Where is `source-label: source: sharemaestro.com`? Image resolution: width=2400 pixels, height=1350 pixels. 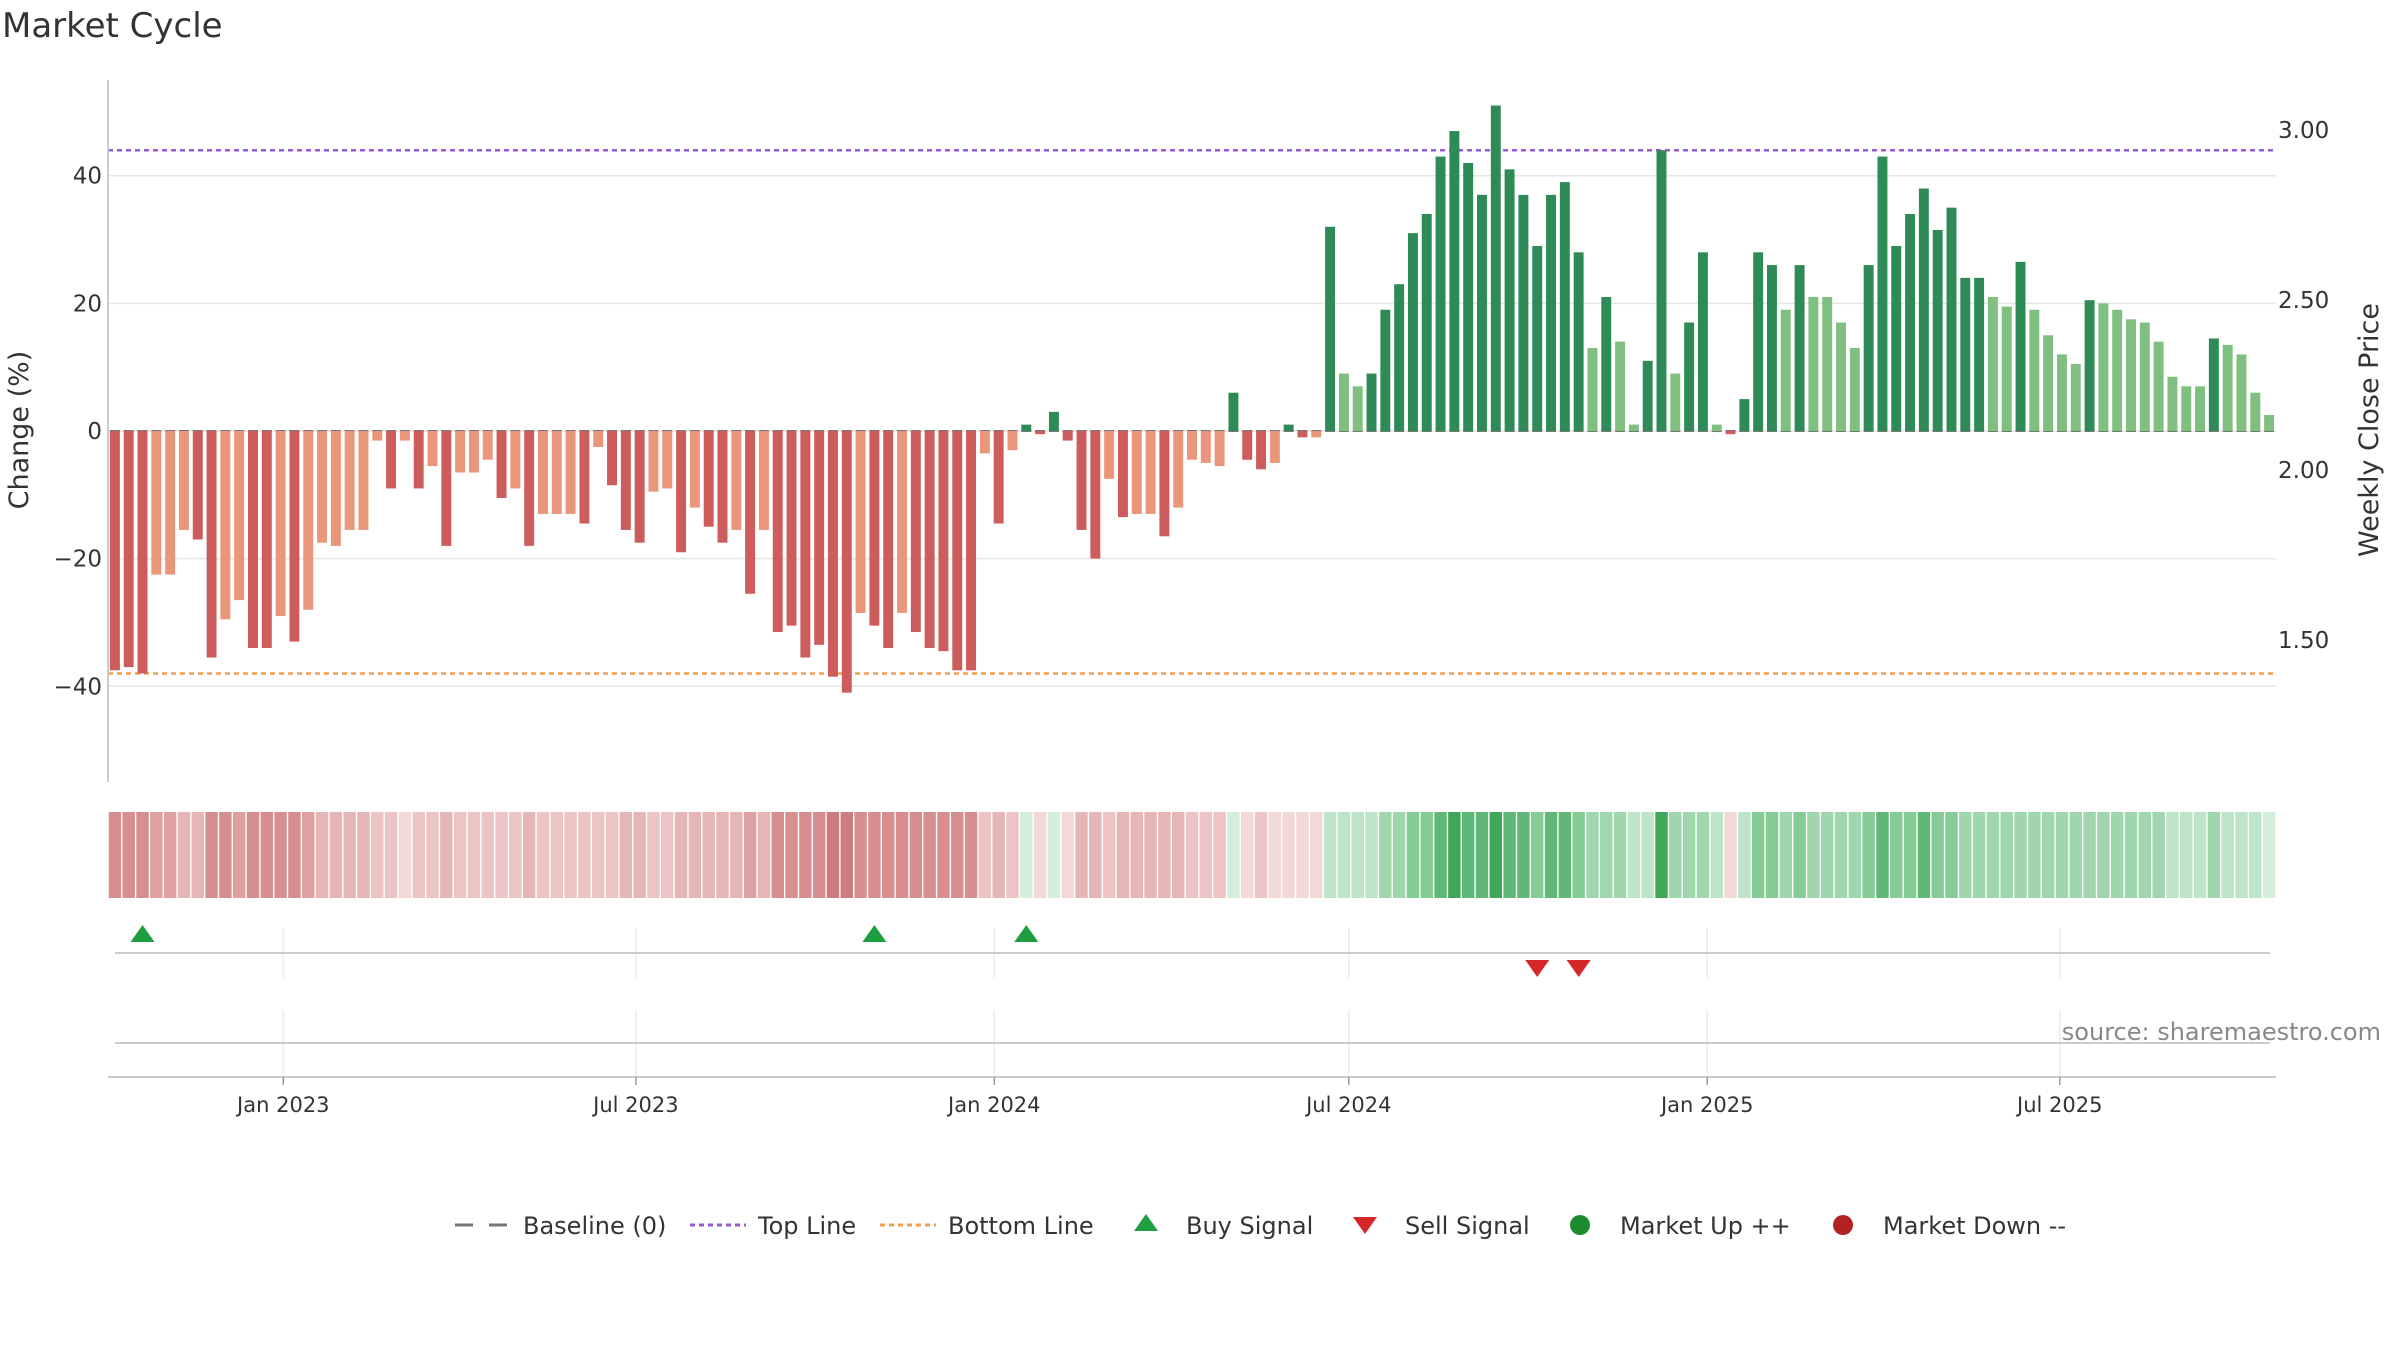 source-label: source: sharemaestro.com is located at coordinates (2221, 1032).